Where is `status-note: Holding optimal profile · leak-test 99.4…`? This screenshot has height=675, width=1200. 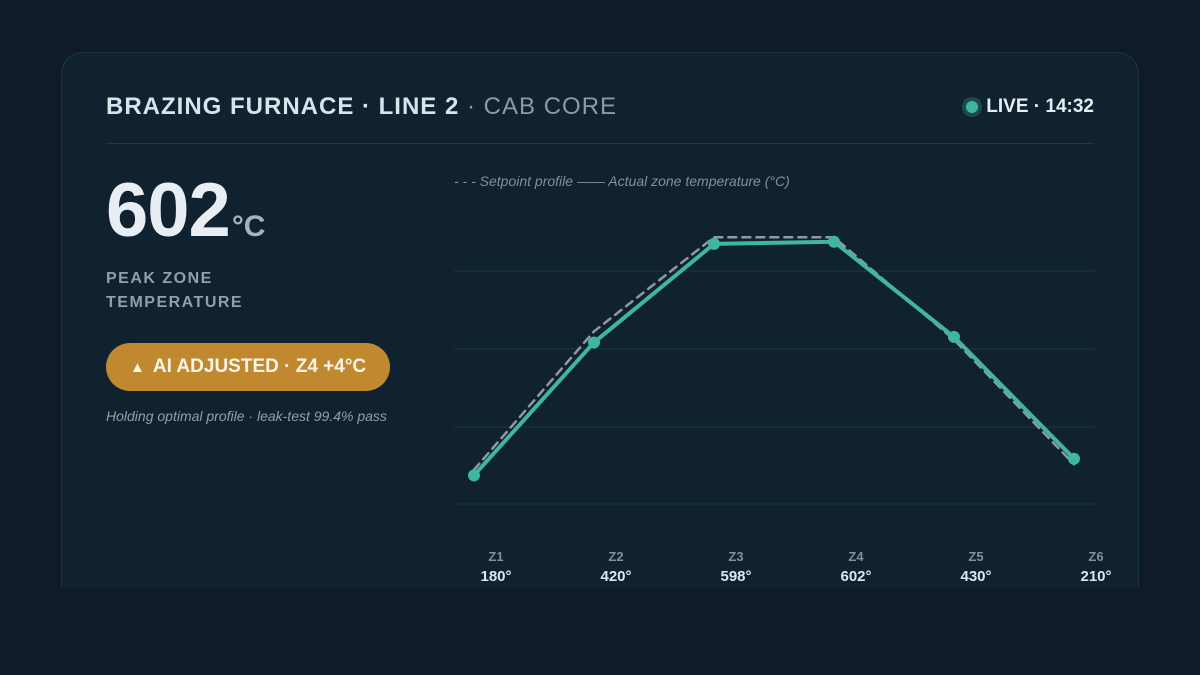 status-note: Holding optimal profile · leak-test 99.4… is located at coordinates (246, 416).